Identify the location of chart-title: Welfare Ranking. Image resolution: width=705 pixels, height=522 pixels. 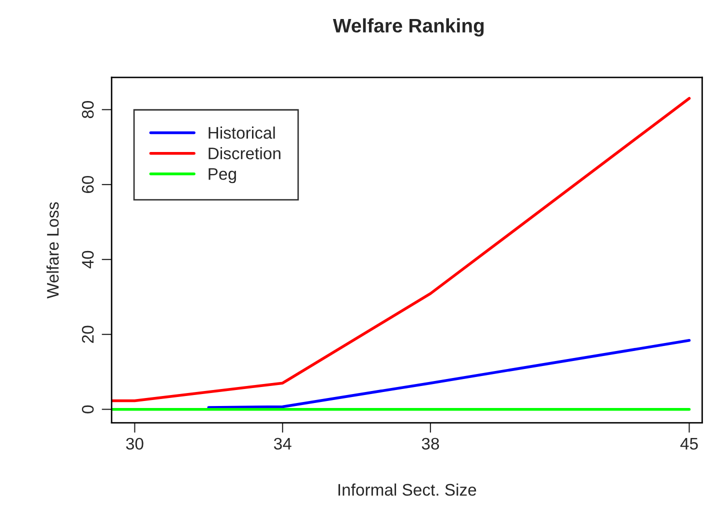
(408, 27).